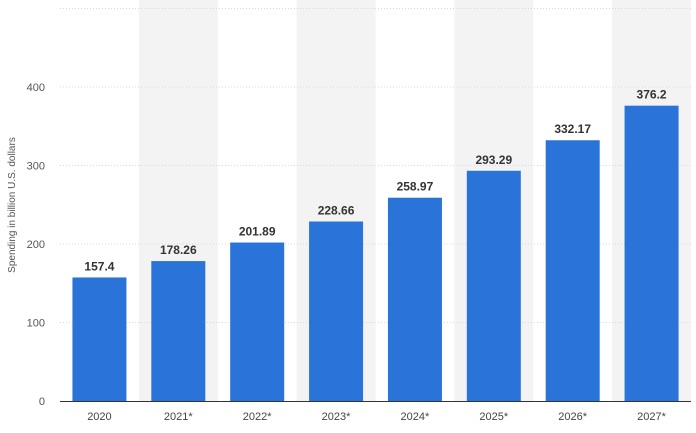  Describe the element at coordinates (493, 417) in the screenshot. I see `x-tick-label: 2025*` at that location.